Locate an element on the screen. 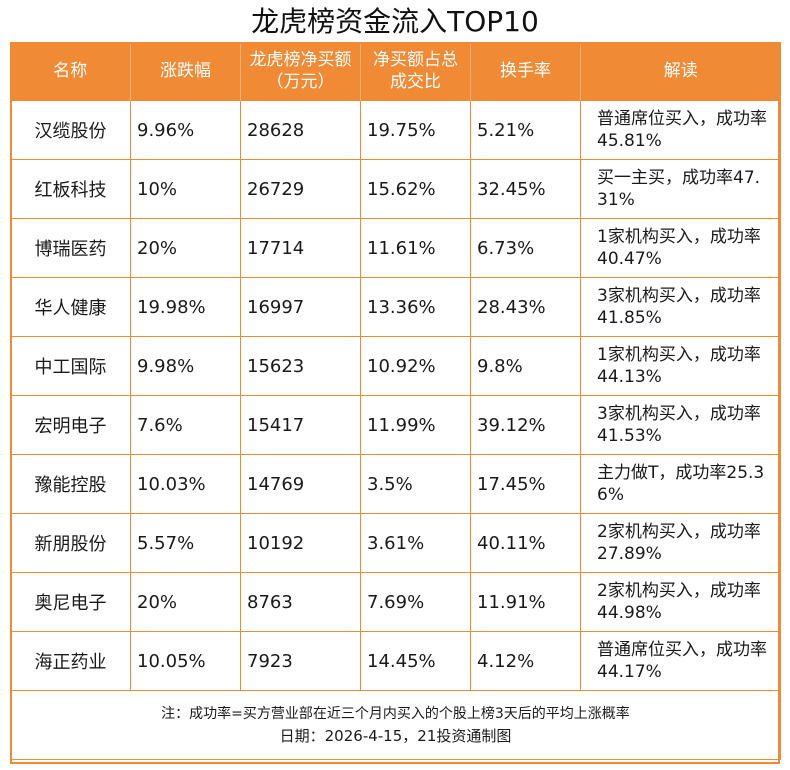 This screenshot has height=770, width=790. cell-ratio: 7.69% is located at coordinates (415, 602).